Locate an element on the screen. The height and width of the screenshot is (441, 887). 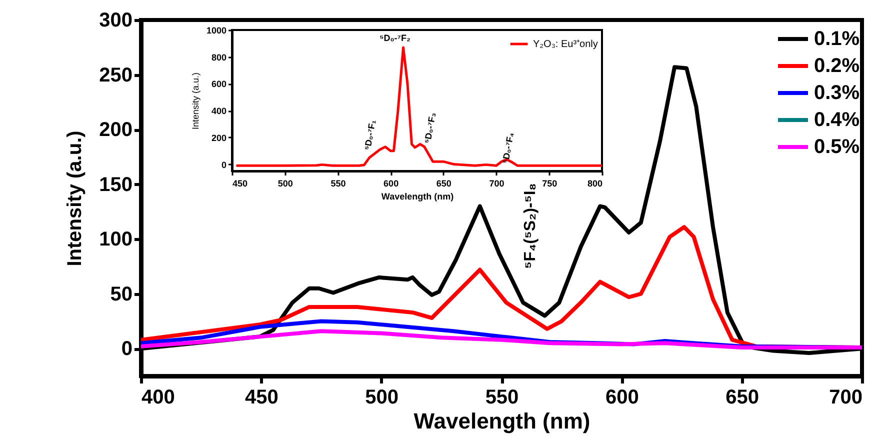
legend-label: 0.1% is located at coordinates (837, 39).